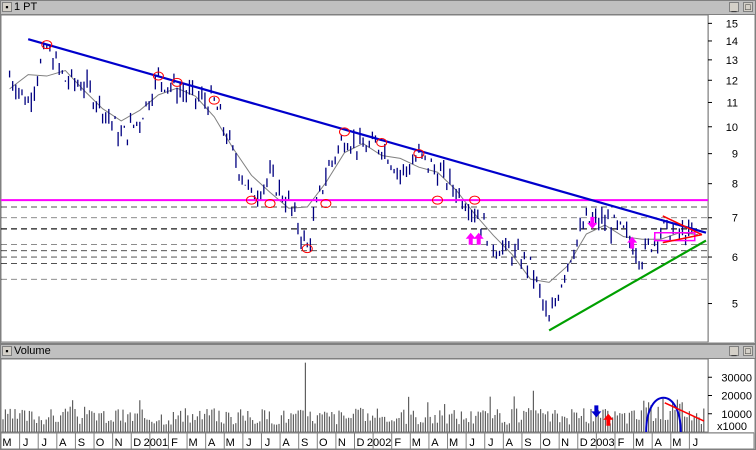 The height and width of the screenshot is (450, 756). Describe the element at coordinates (26, 7) in the screenshot. I see `price-pane-title: 1 PT` at that location.